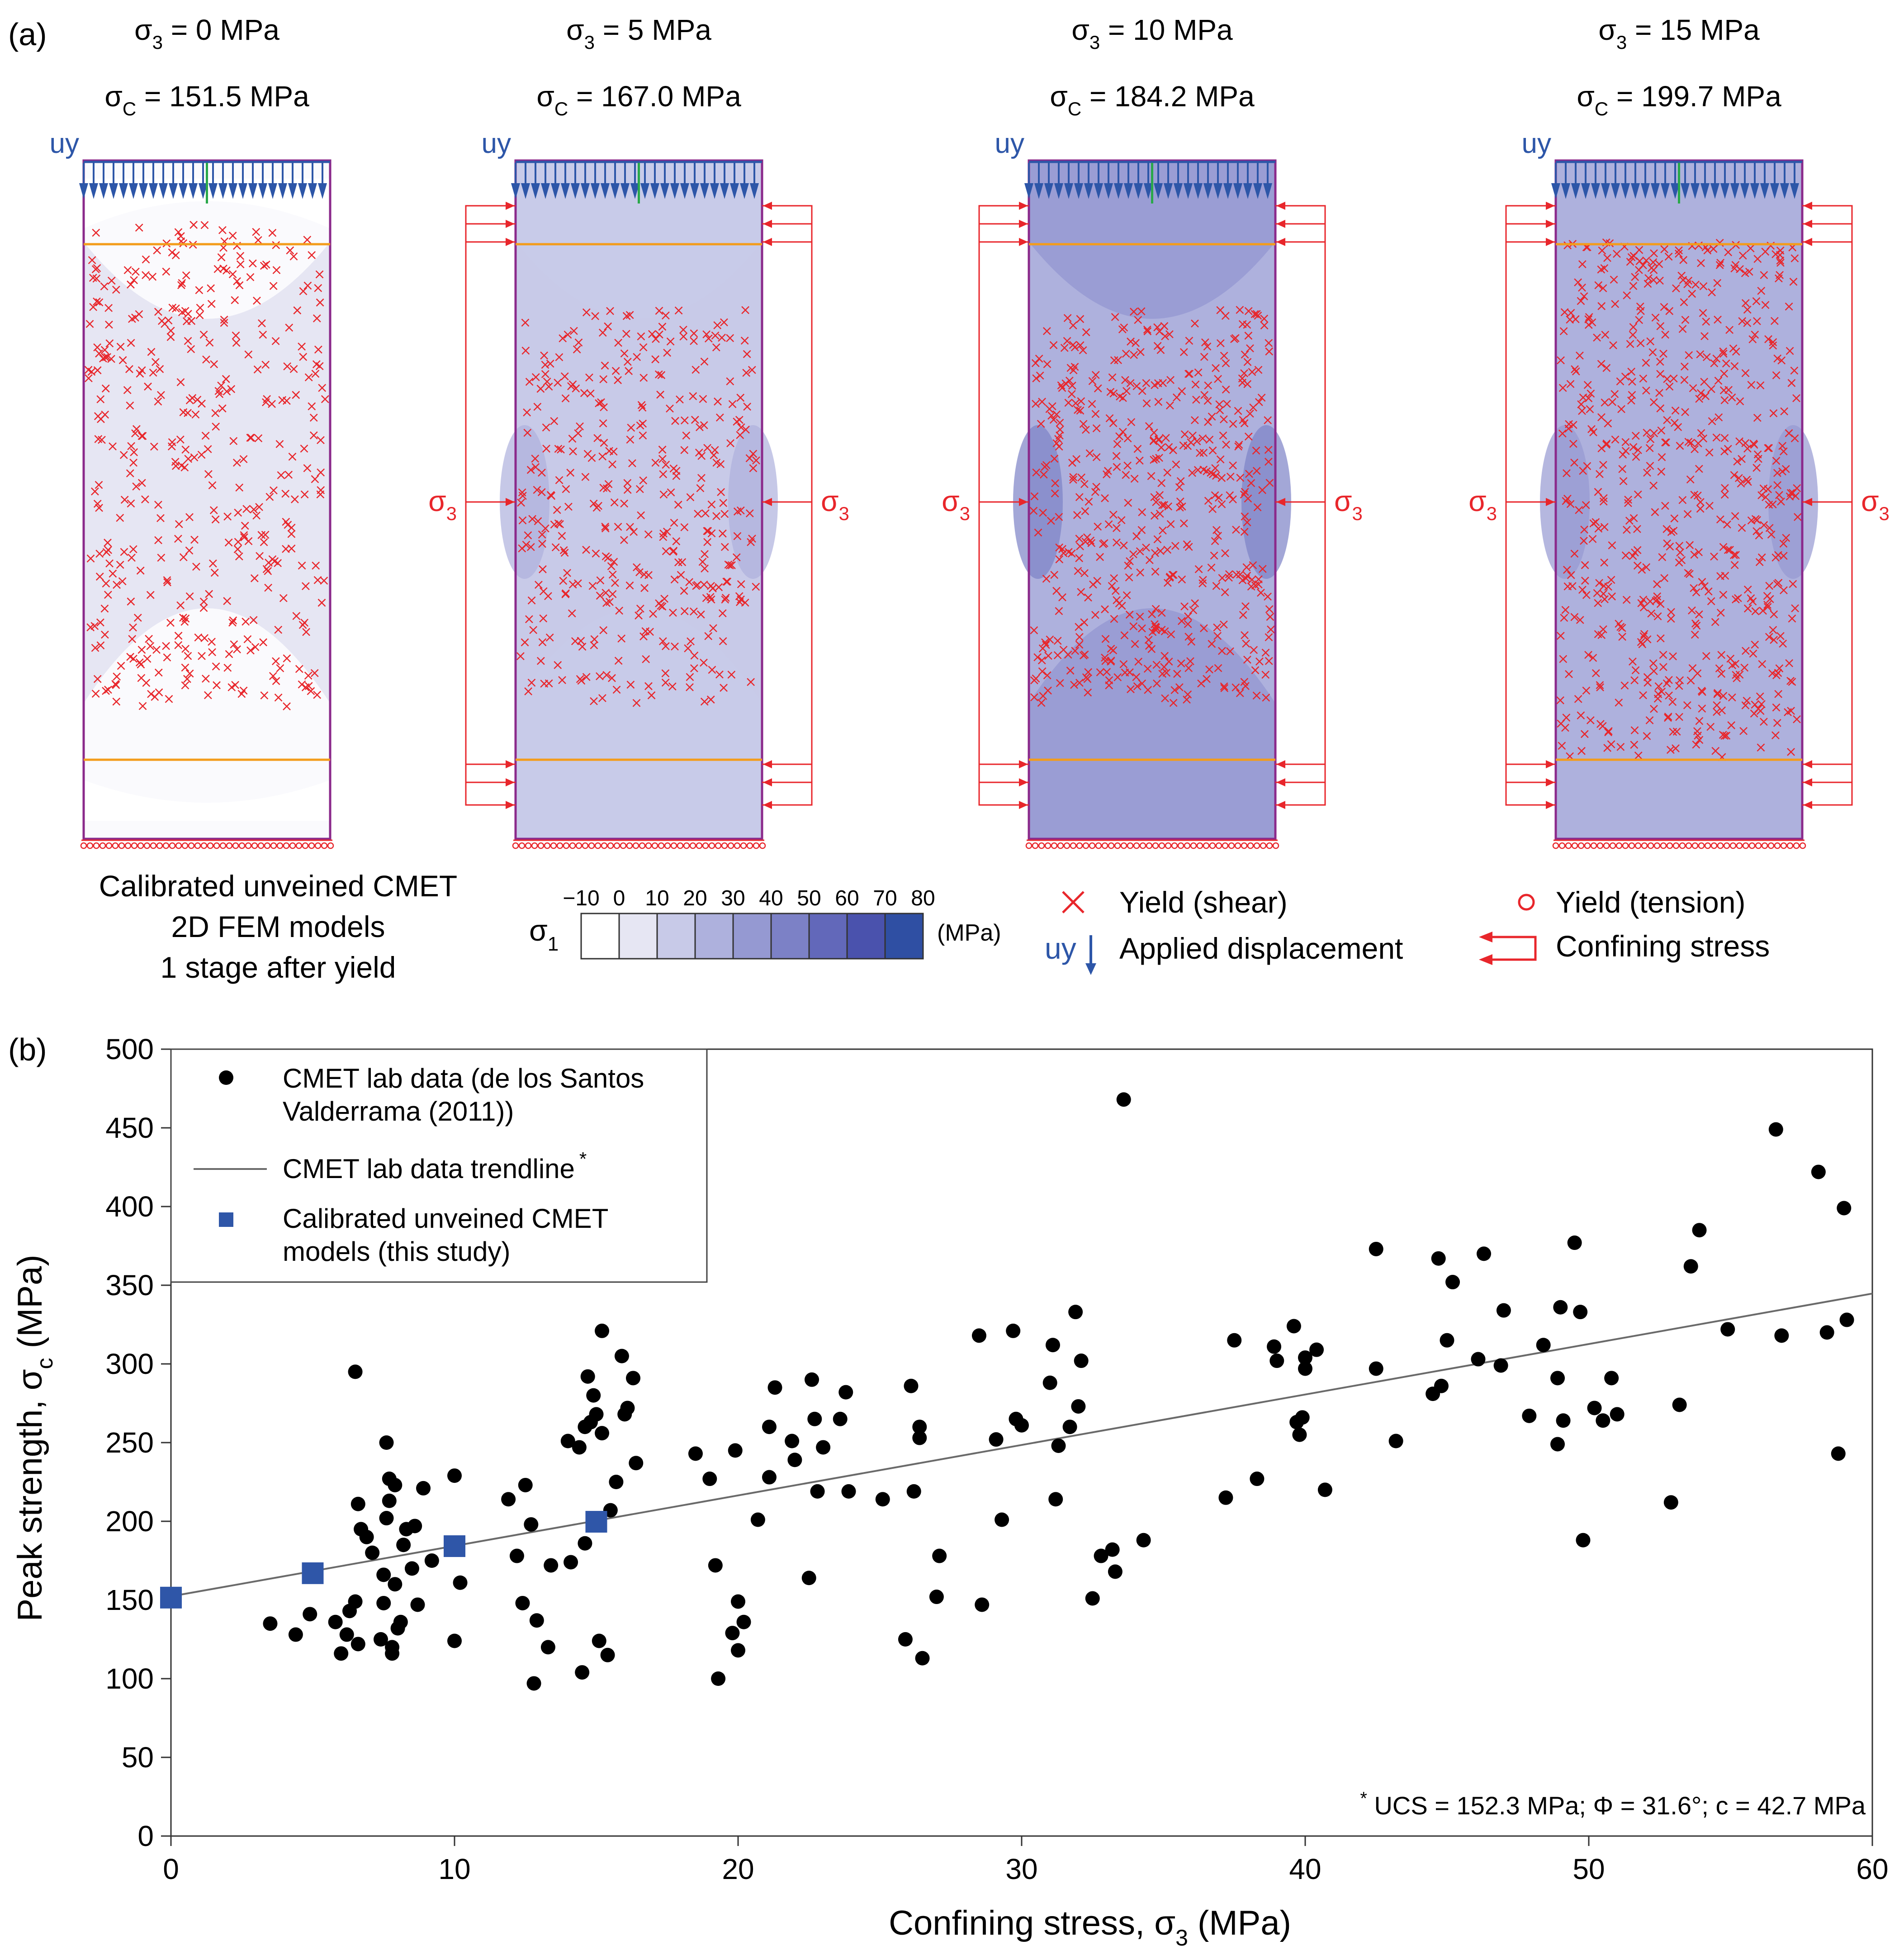 Image resolution: width=1904 pixels, height=1950 pixels. I want to click on colorbar-tick-label: 70, so click(885, 898).